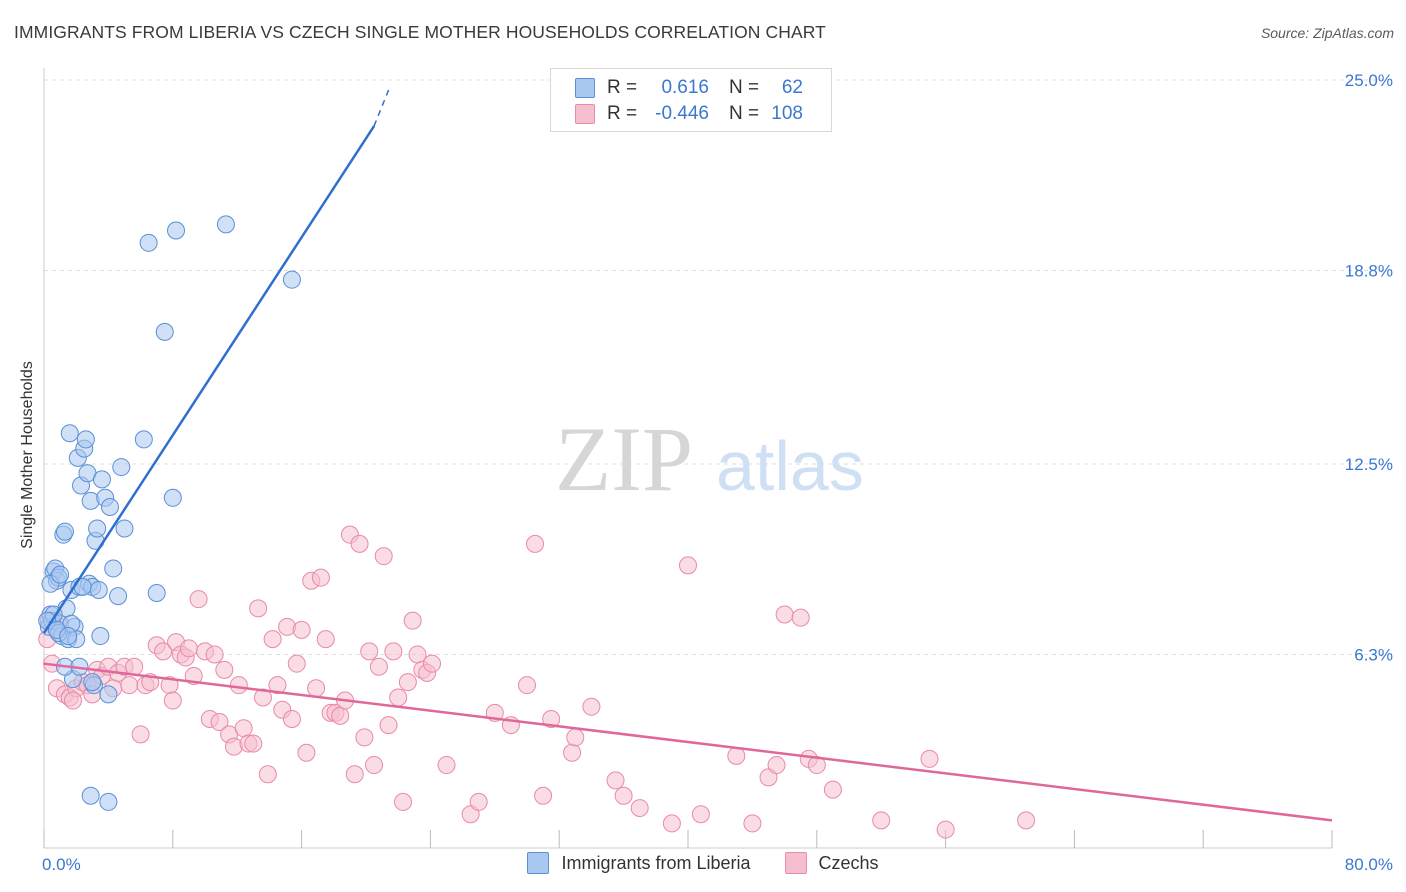  I want to click on series-legend-czechs: Czechs, so click(831, 863).